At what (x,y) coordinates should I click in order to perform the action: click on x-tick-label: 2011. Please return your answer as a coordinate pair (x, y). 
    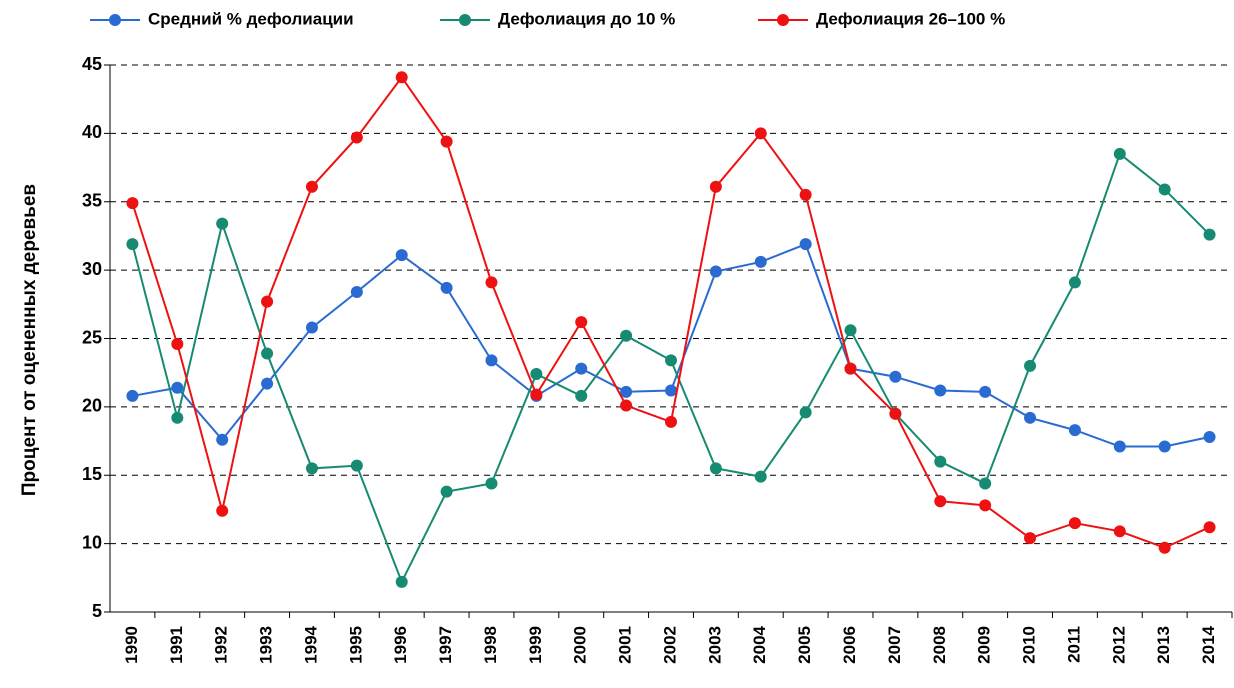
    Looking at the image, I should click on (1073, 644).